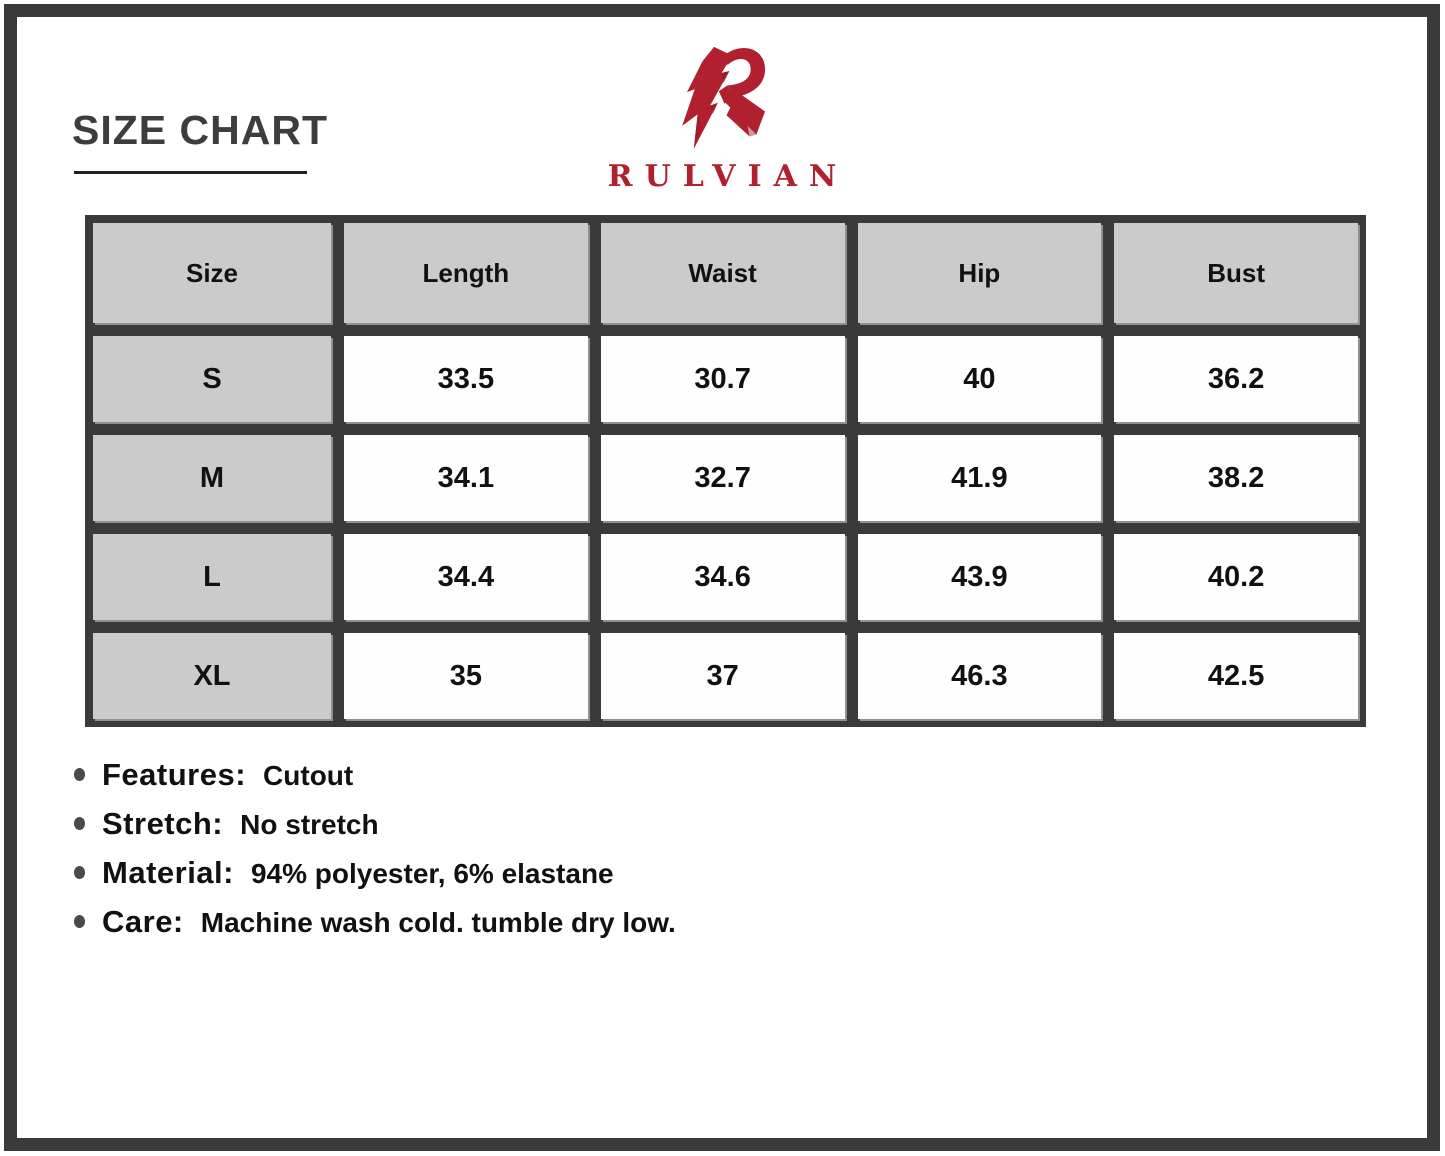  Describe the element at coordinates (979, 577) in the screenshot. I see `measurement-value: 43.9` at that location.